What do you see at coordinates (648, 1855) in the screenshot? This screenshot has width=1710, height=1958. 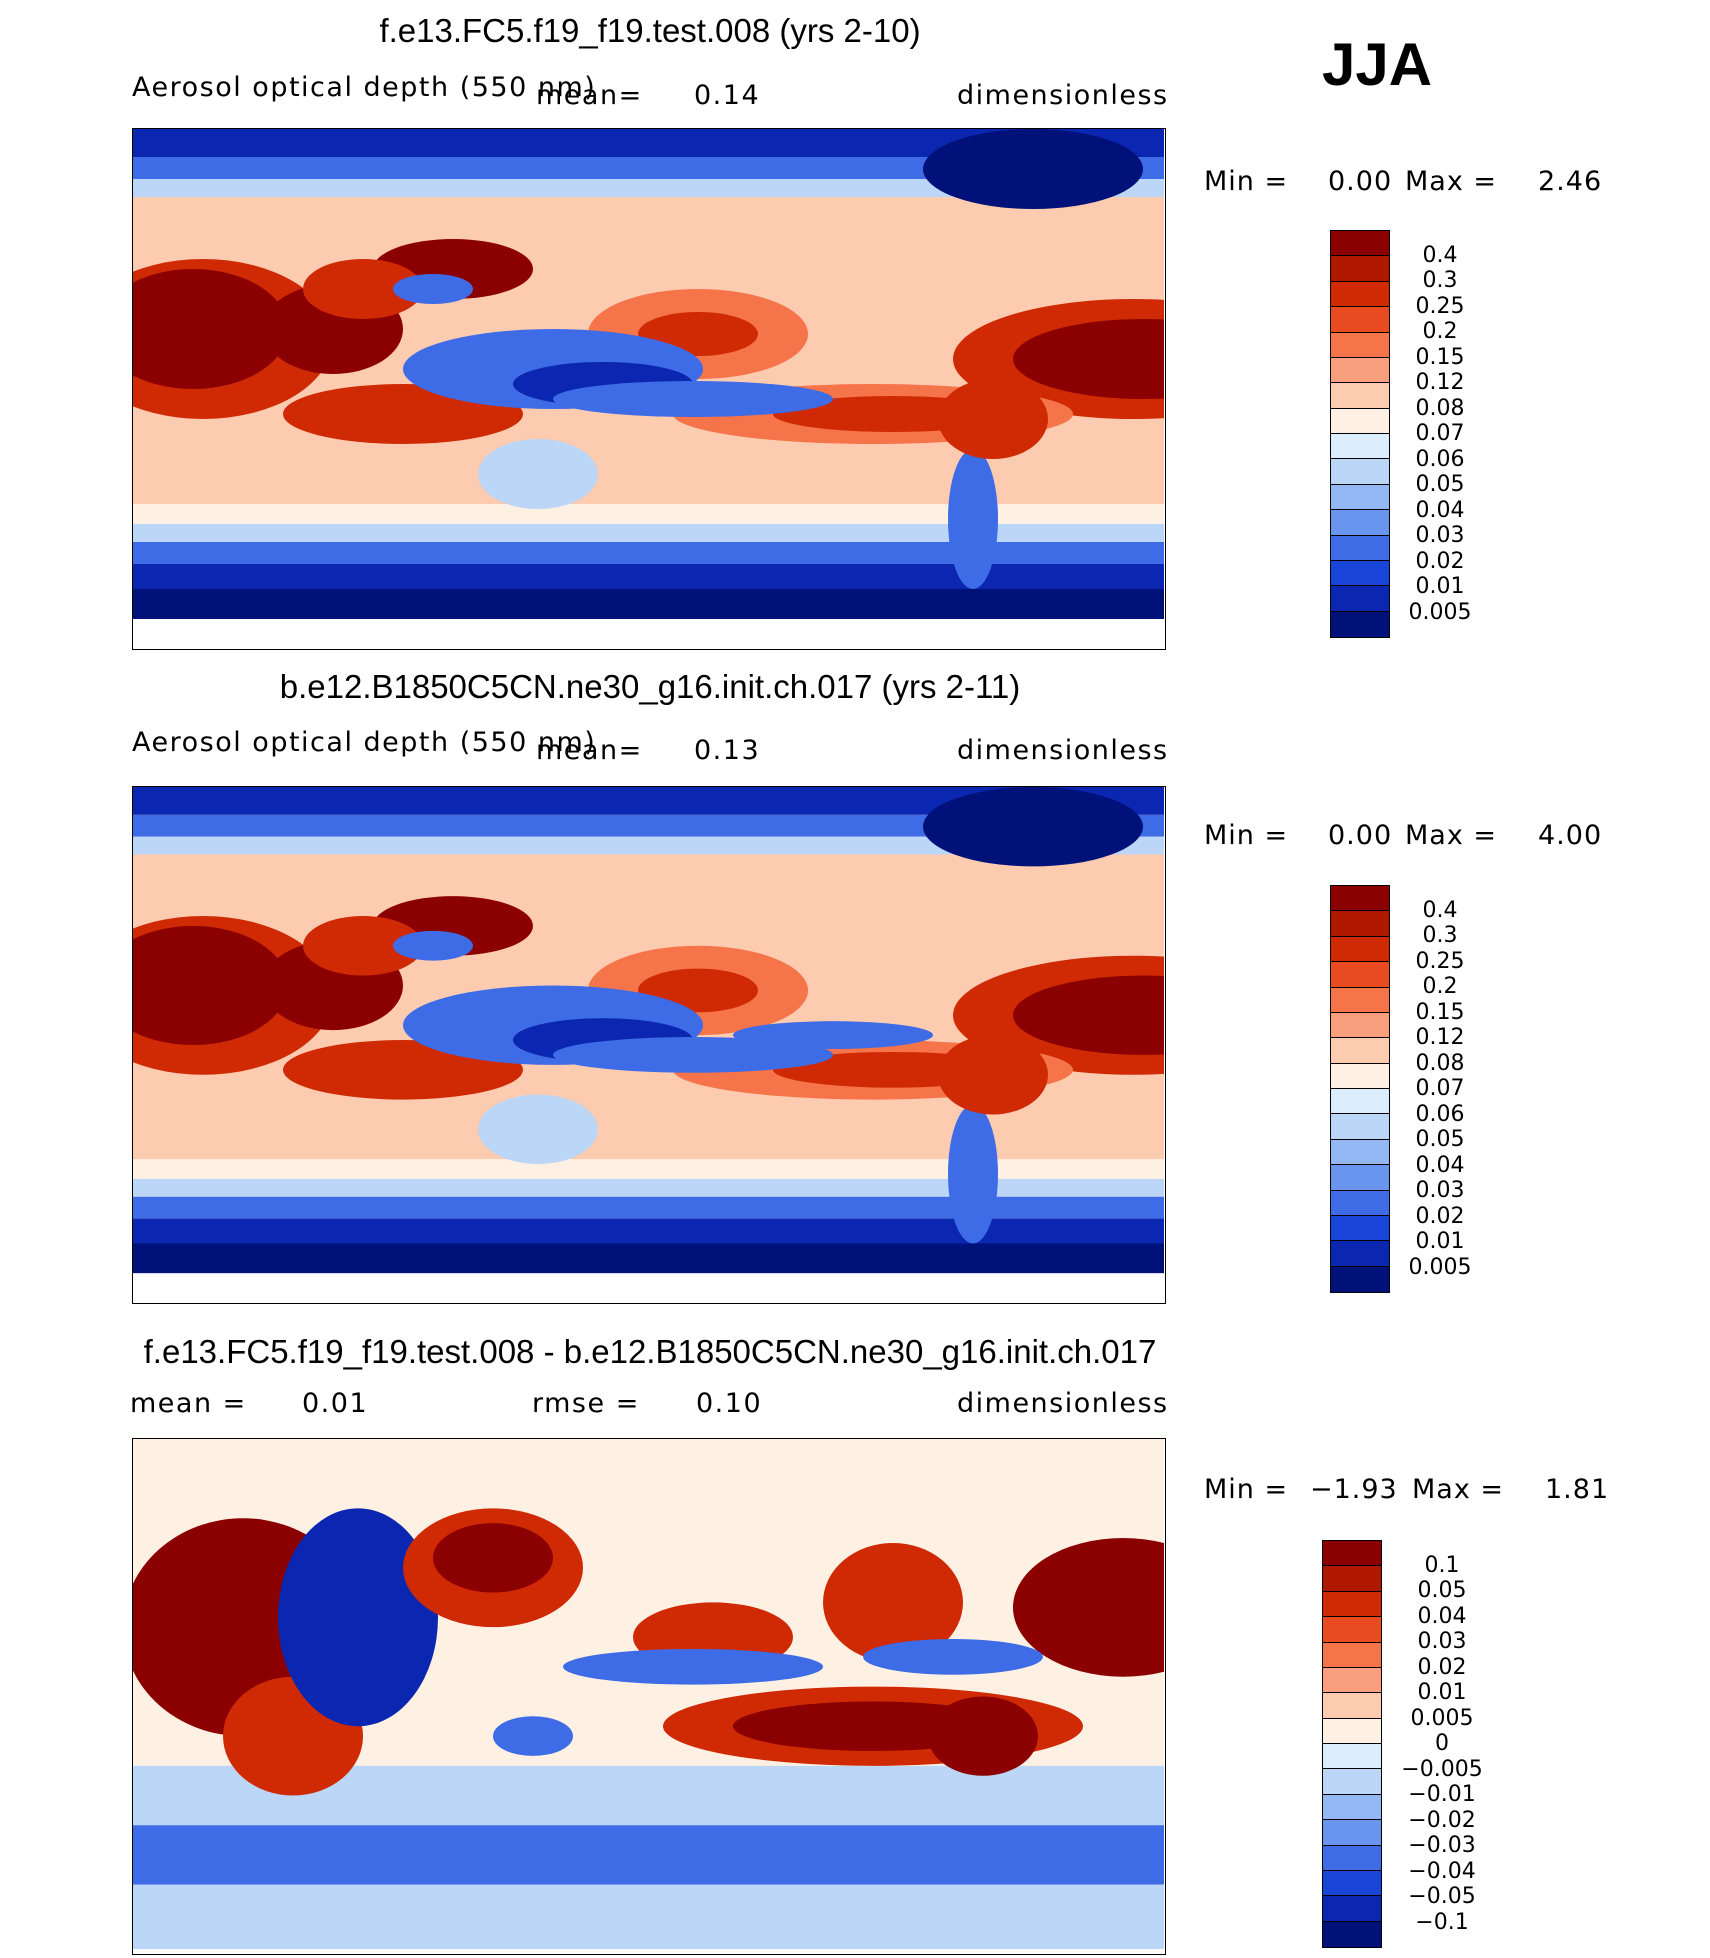 I see `diff-southern-blue` at bounding box center [648, 1855].